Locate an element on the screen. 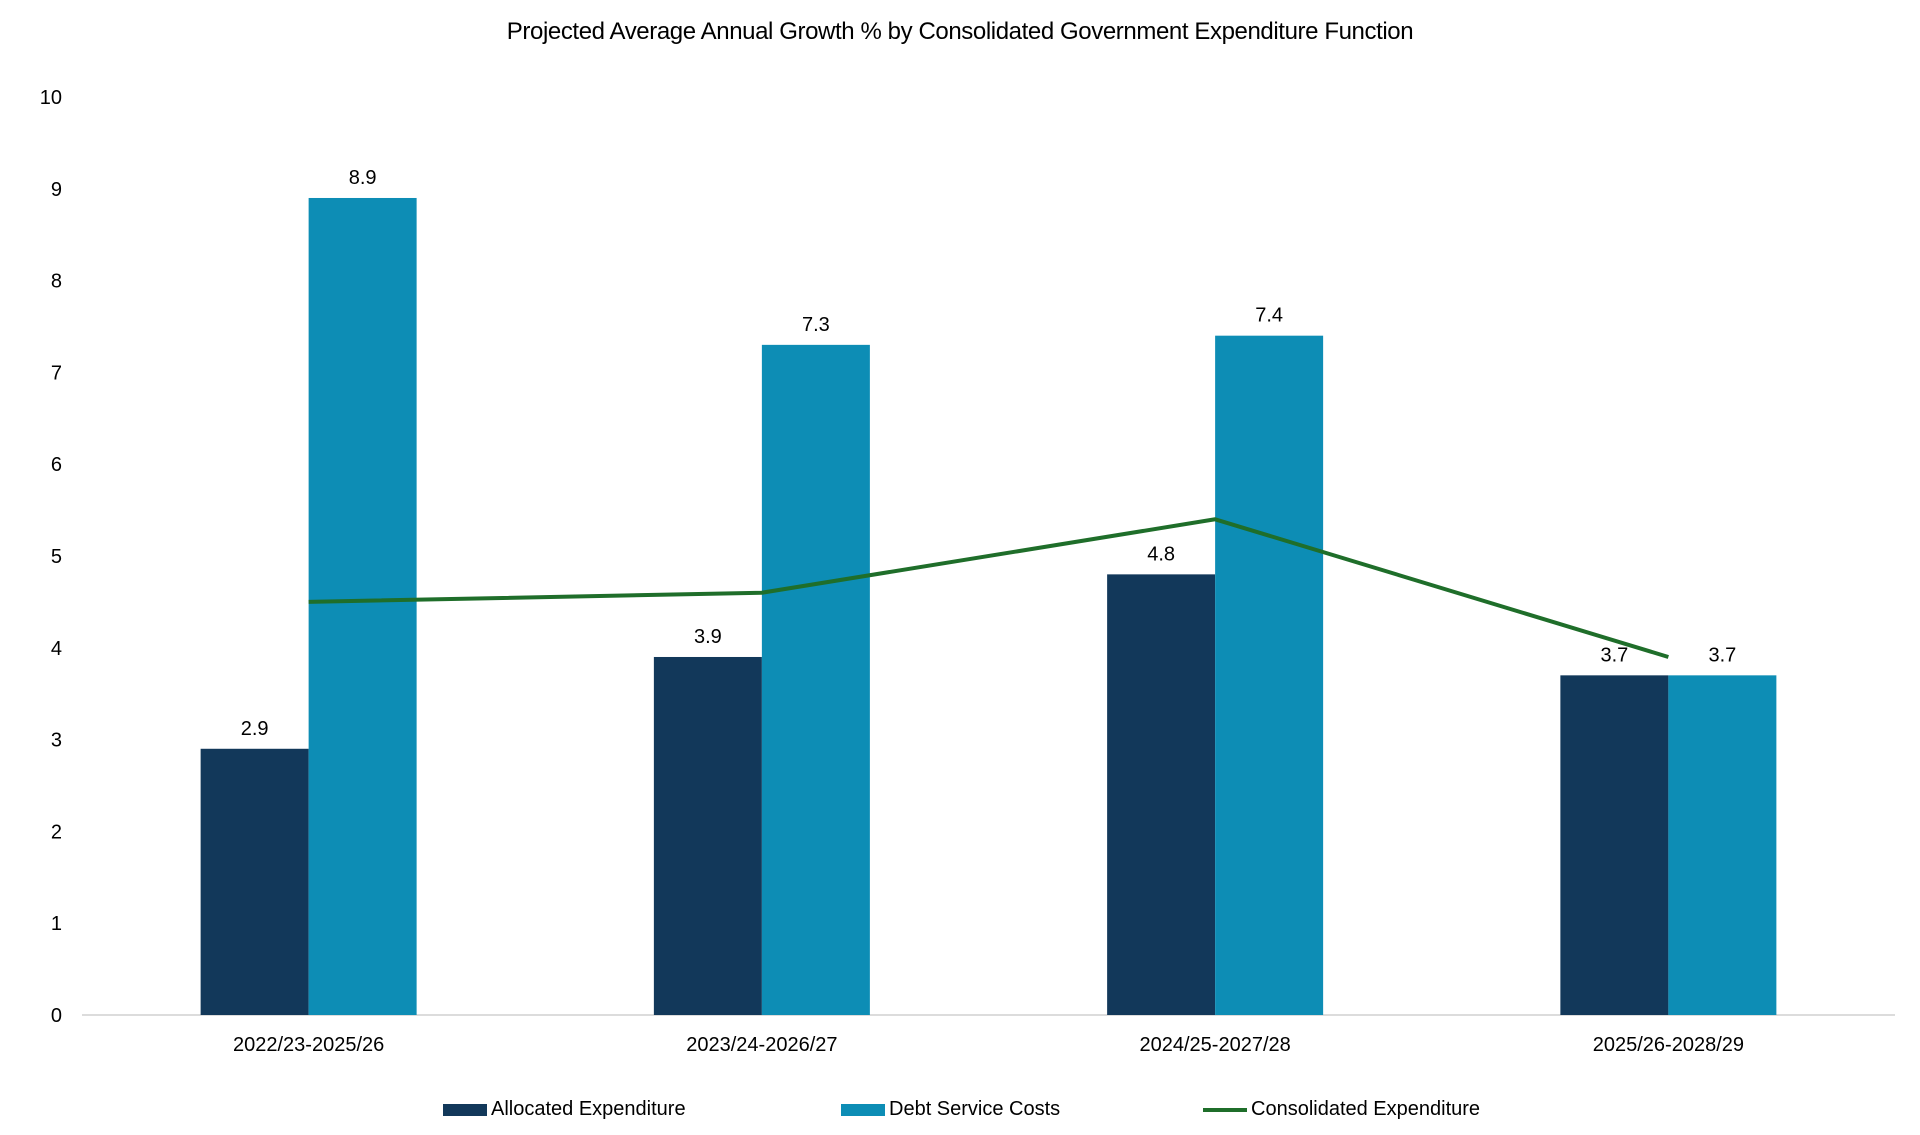 The width and height of the screenshot is (1920, 1135). data-label: 7.4 is located at coordinates (1269, 316).